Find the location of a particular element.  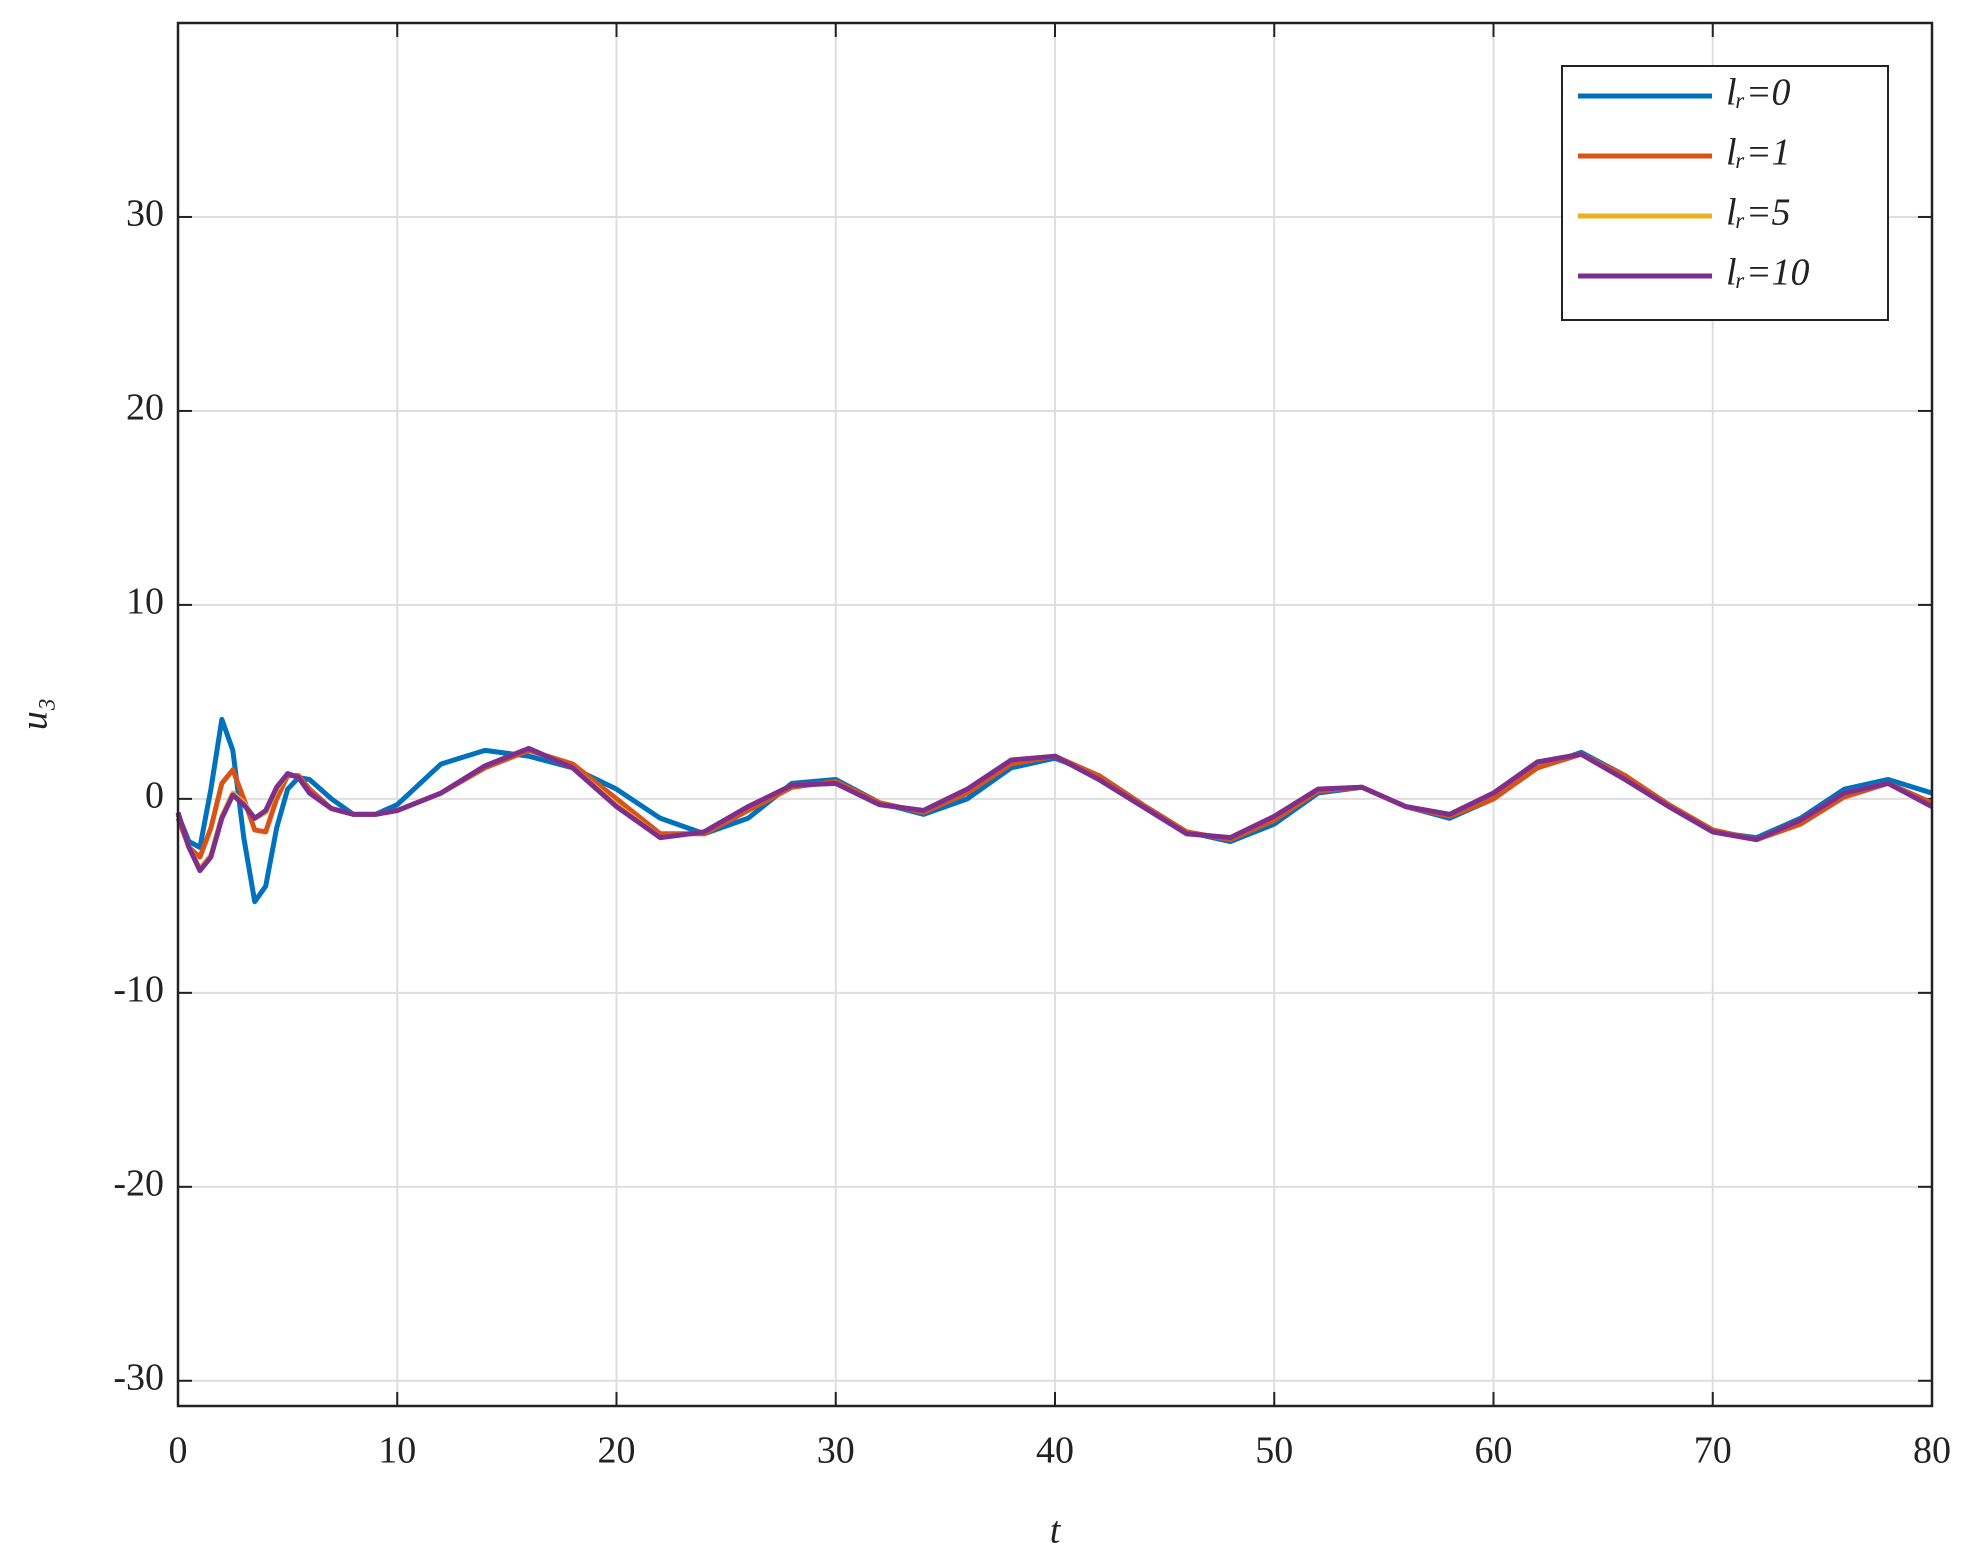

legend-text: lᵣ=10 is located at coordinates (1768, 273).